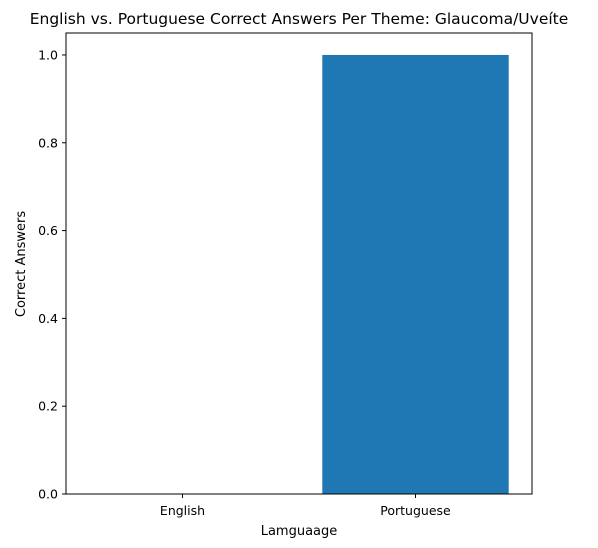 Image resolution: width=598 pixels, height=548 pixels. I want to click on x-tick-label: English, so click(182, 510).